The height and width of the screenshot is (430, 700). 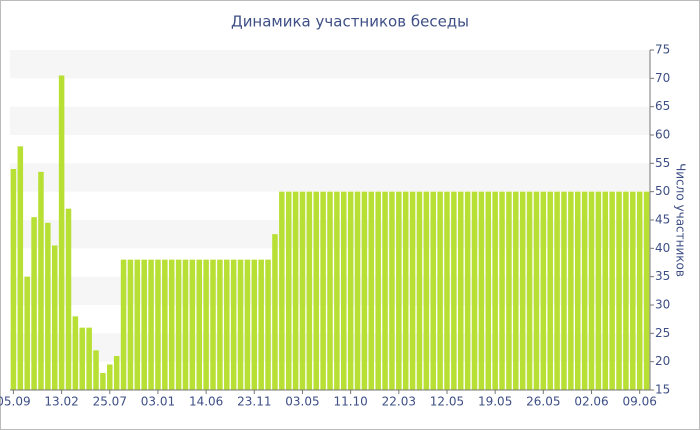 I want to click on y-tick-label: 35, so click(x=662, y=276).